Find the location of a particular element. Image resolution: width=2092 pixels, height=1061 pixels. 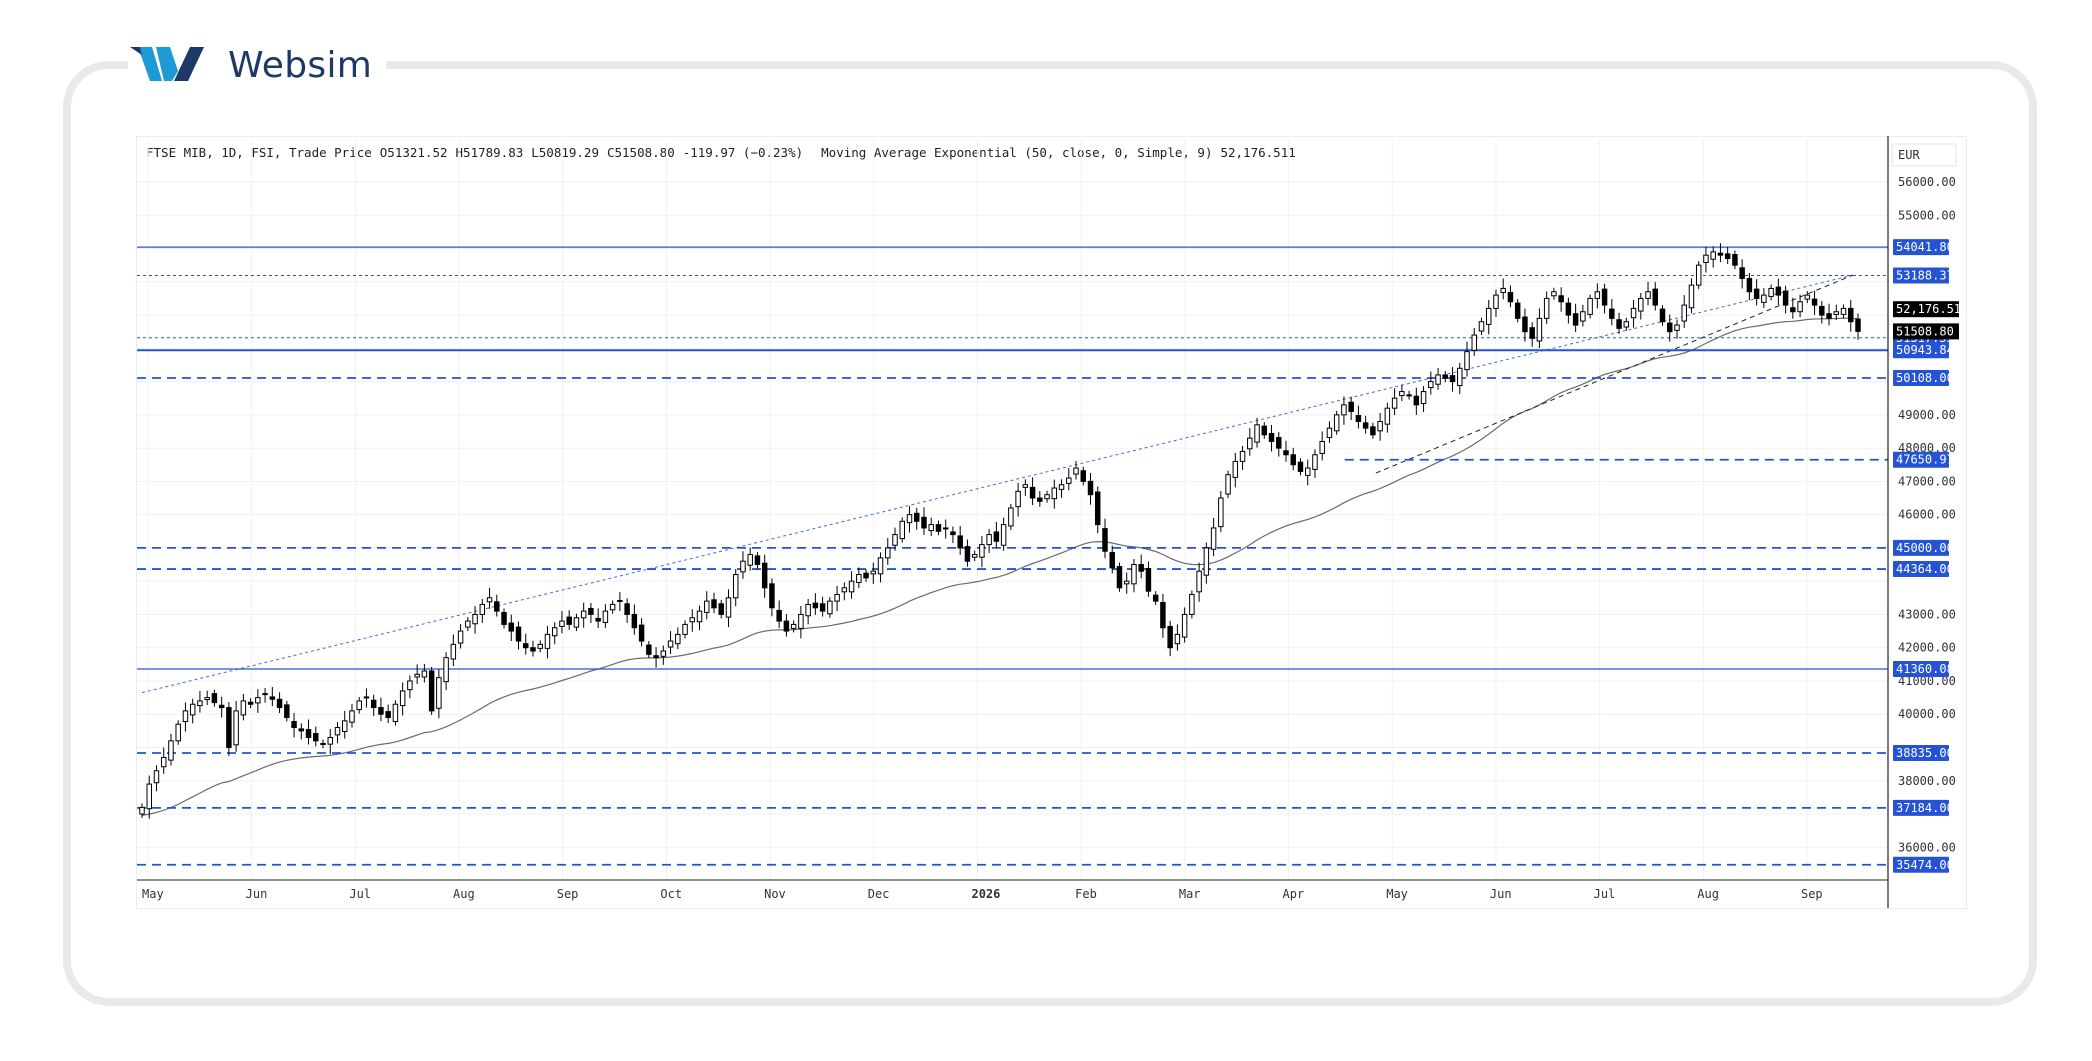

x-tick-label: Mar is located at coordinates (1190, 894).